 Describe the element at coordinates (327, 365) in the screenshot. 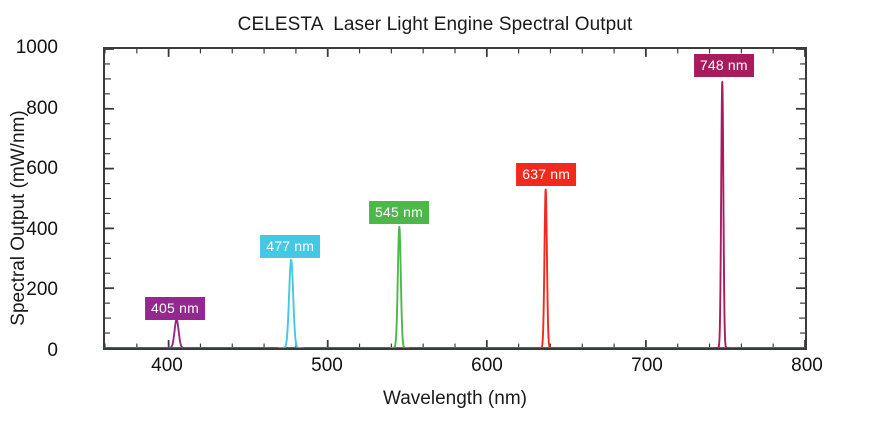

I see `x-tick-label: 500` at that location.